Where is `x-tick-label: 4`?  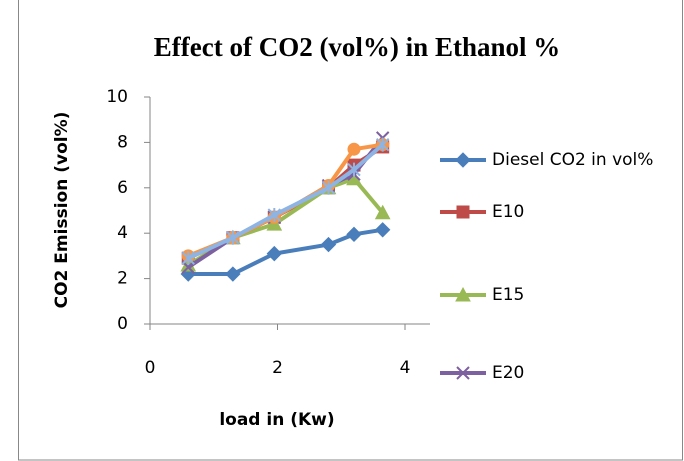 x-tick-label: 4 is located at coordinates (405, 368).